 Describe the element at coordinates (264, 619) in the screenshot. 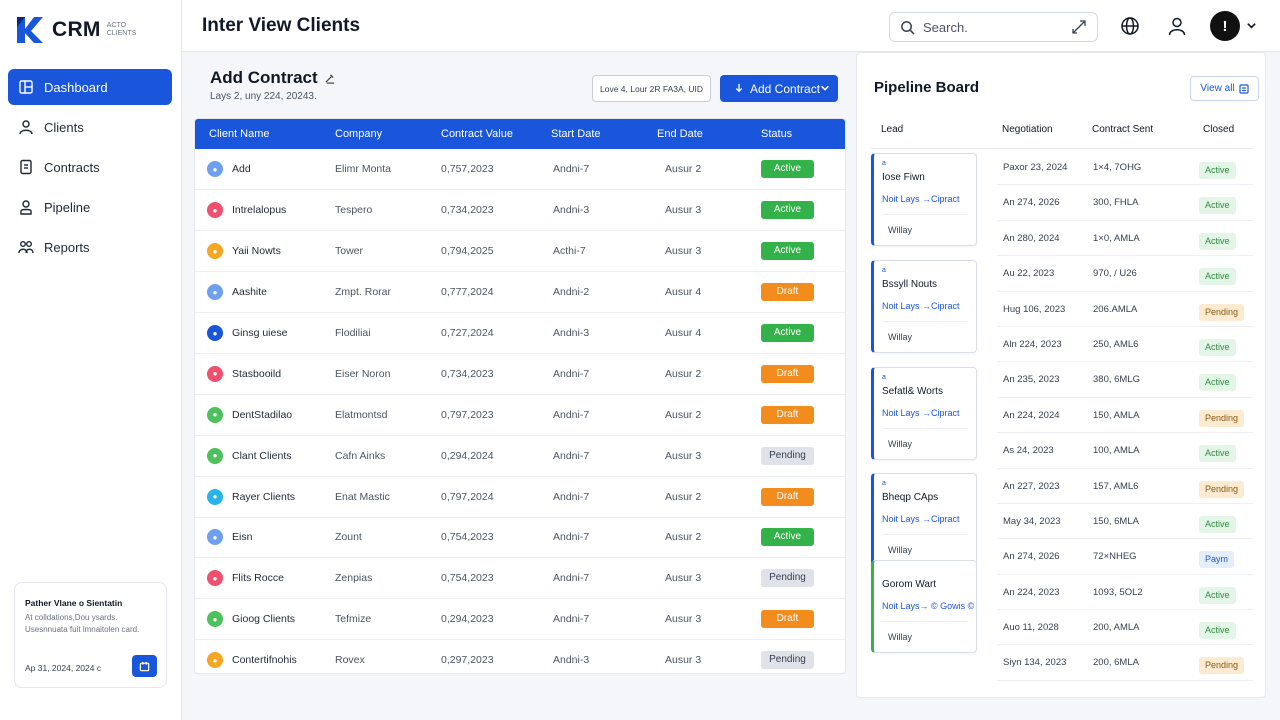

I see `client-name: Gioog Clients` at that location.